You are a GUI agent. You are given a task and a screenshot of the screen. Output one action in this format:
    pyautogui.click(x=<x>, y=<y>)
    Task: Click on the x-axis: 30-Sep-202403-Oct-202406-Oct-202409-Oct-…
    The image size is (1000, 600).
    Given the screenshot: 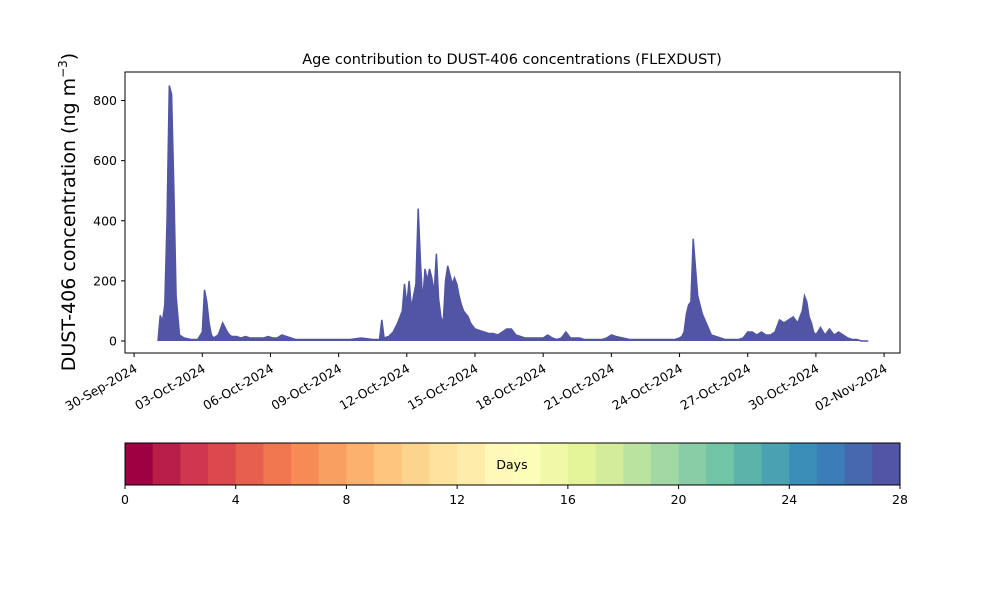 What is the action you would take?
    pyautogui.click(x=476, y=383)
    